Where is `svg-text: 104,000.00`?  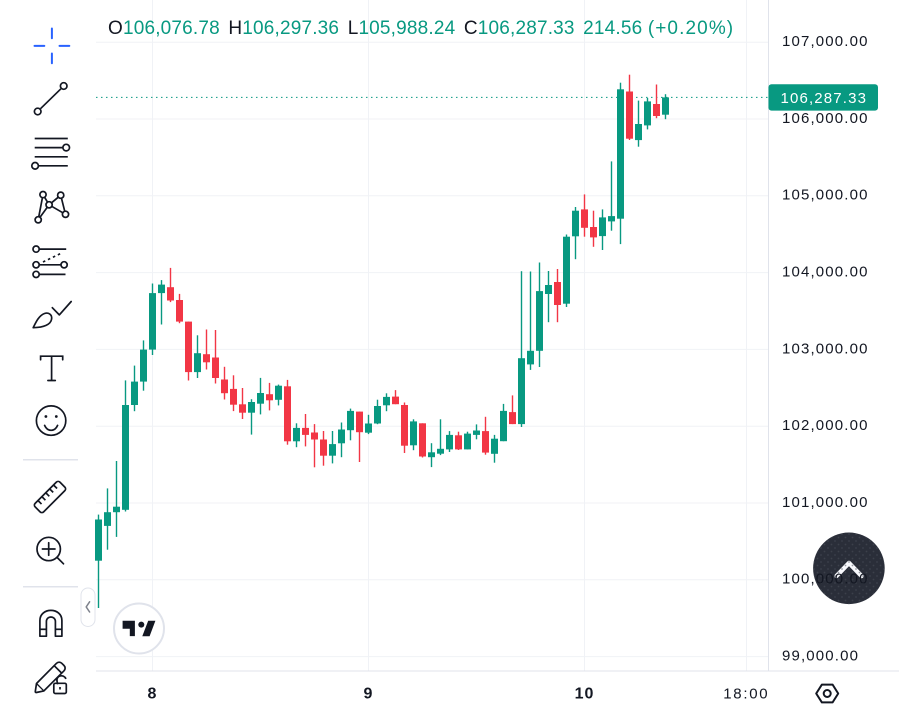 svg-text: 104,000.00 is located at coordinates (825, 272).